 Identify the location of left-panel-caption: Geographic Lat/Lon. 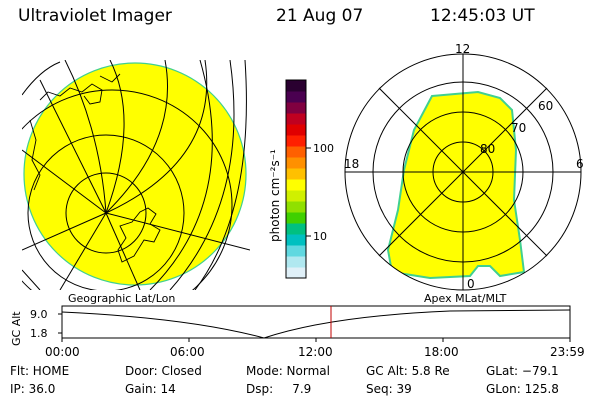
(121, 298).